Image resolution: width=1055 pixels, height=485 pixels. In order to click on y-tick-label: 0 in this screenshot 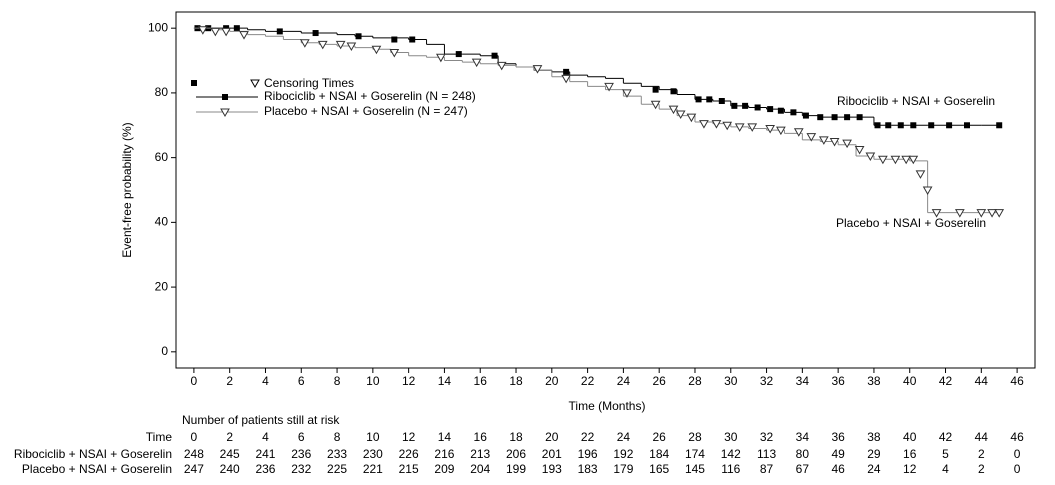, I will do `click(164, 351)`.